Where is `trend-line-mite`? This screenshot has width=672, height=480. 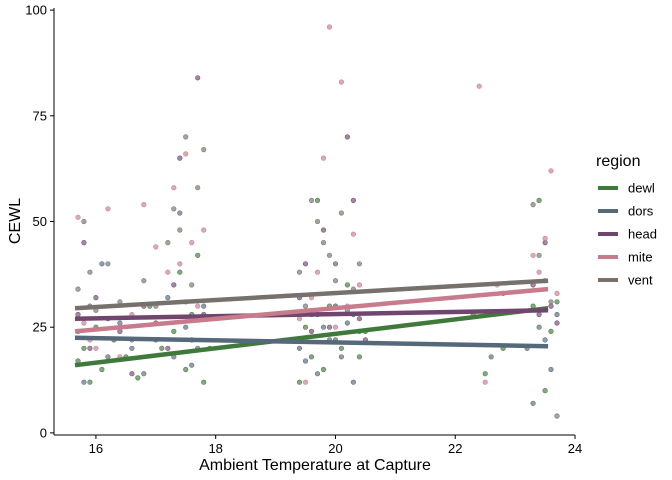 trend-line-mite is located at coordinates (311, 310).